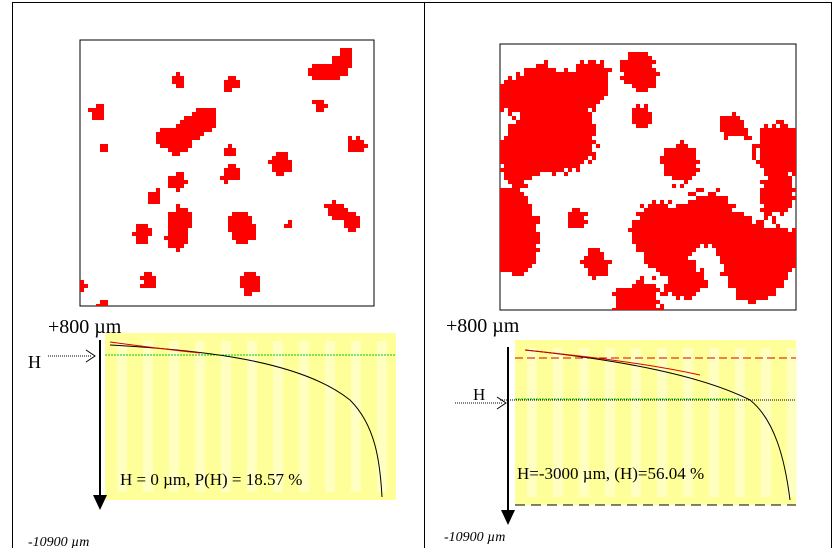  I want to click on h-label: H, so click(34, 362).